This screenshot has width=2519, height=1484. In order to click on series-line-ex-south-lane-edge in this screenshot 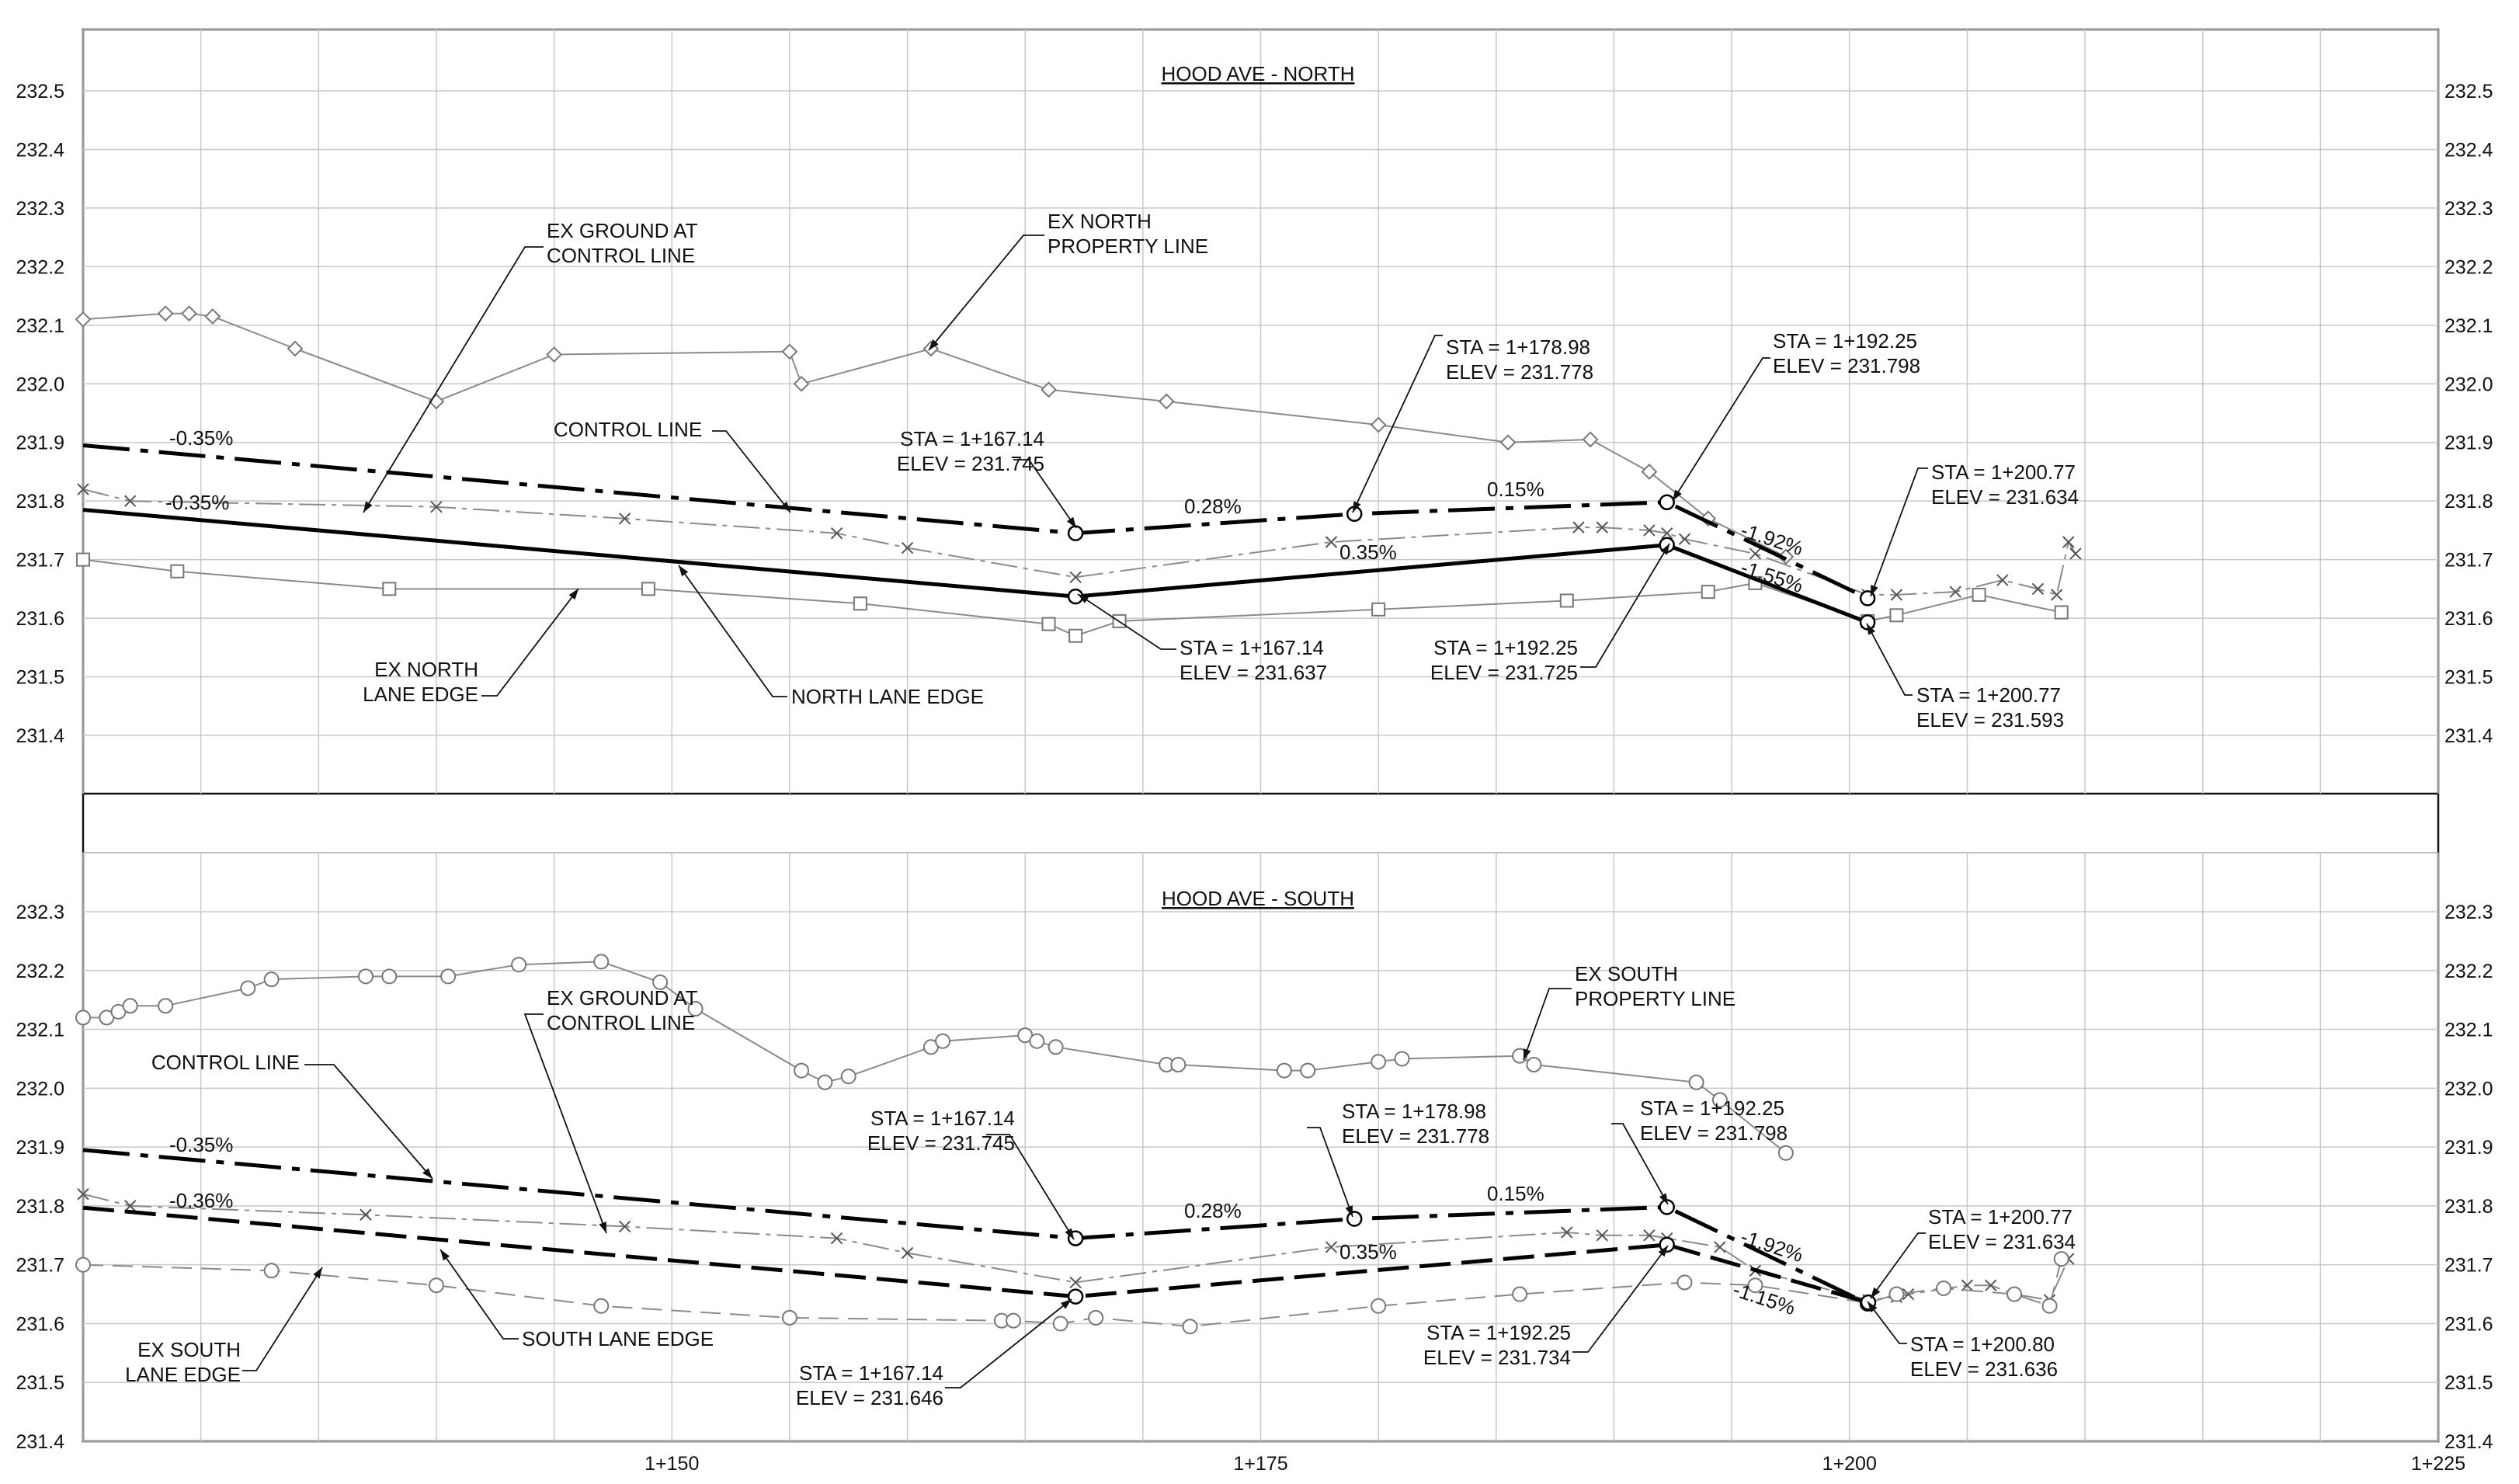, I will do `click(1072, 1293)`.